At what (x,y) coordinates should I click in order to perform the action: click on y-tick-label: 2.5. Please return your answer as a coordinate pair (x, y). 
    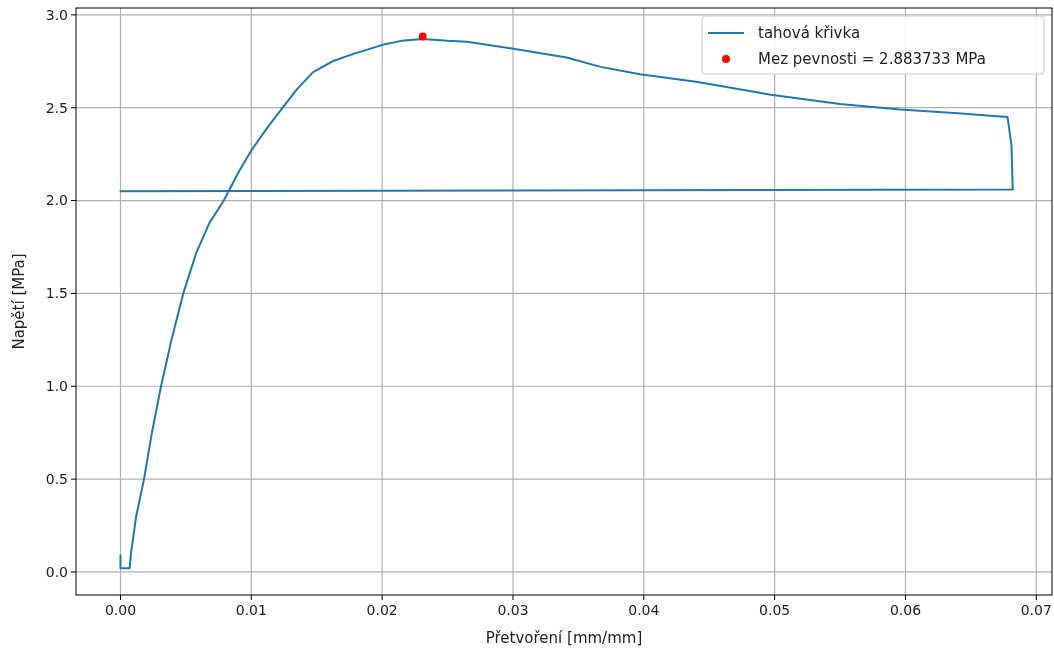
    Looking at the image, I should click on (56, 107).